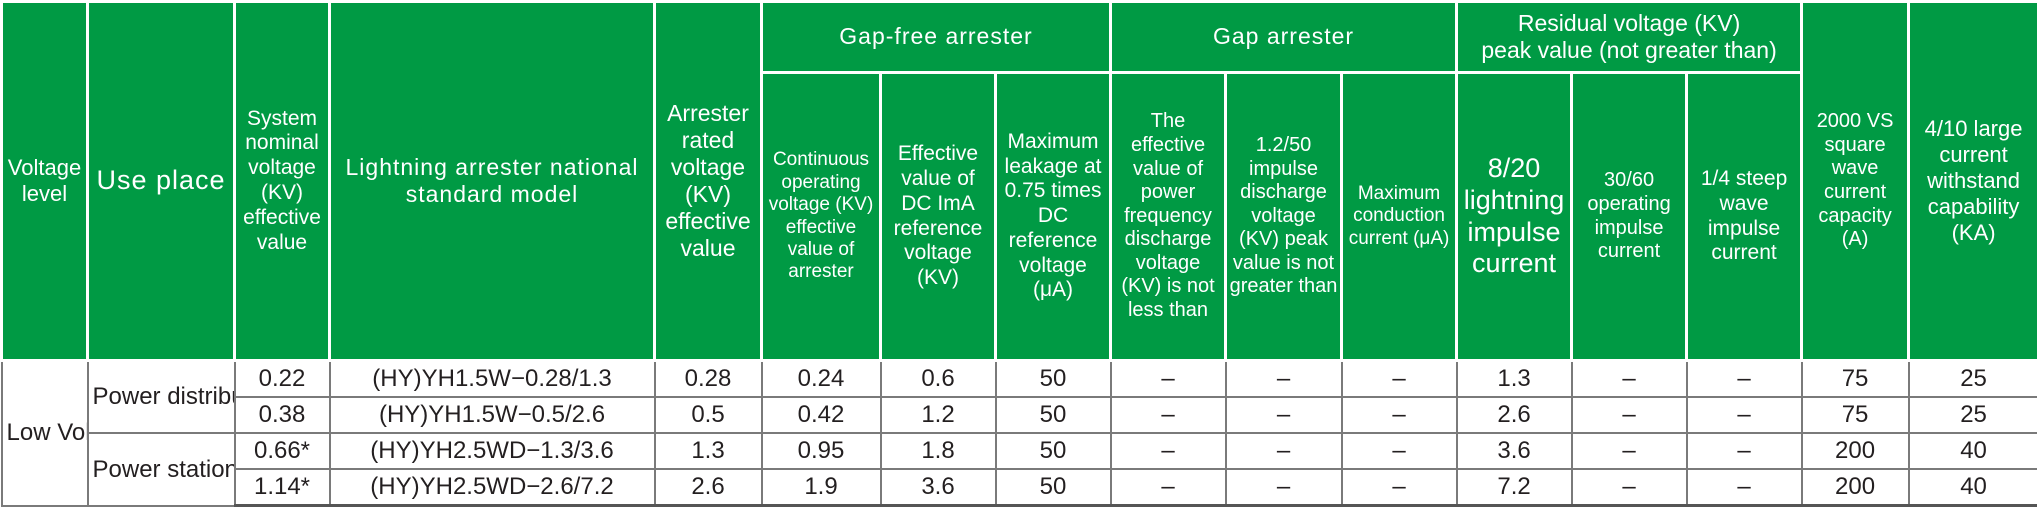  Describe the element at coordinates (821, 487) in the screenshot. I see `continuous-voltage-cell: 1.9` at that location.